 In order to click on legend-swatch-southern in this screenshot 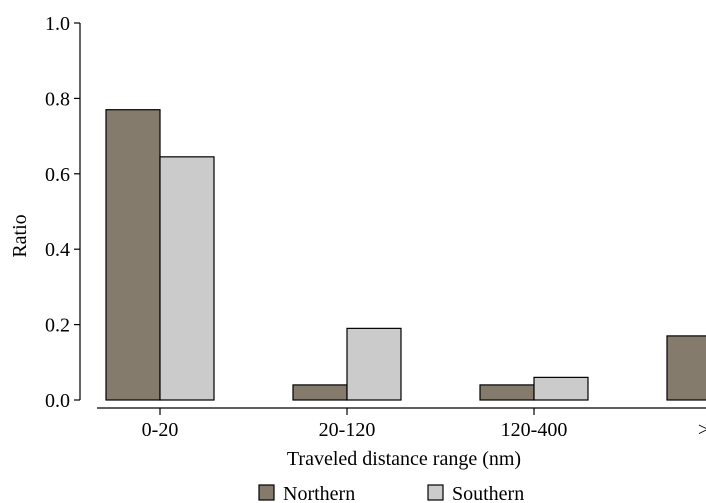, I will do `click(435, 492)`.